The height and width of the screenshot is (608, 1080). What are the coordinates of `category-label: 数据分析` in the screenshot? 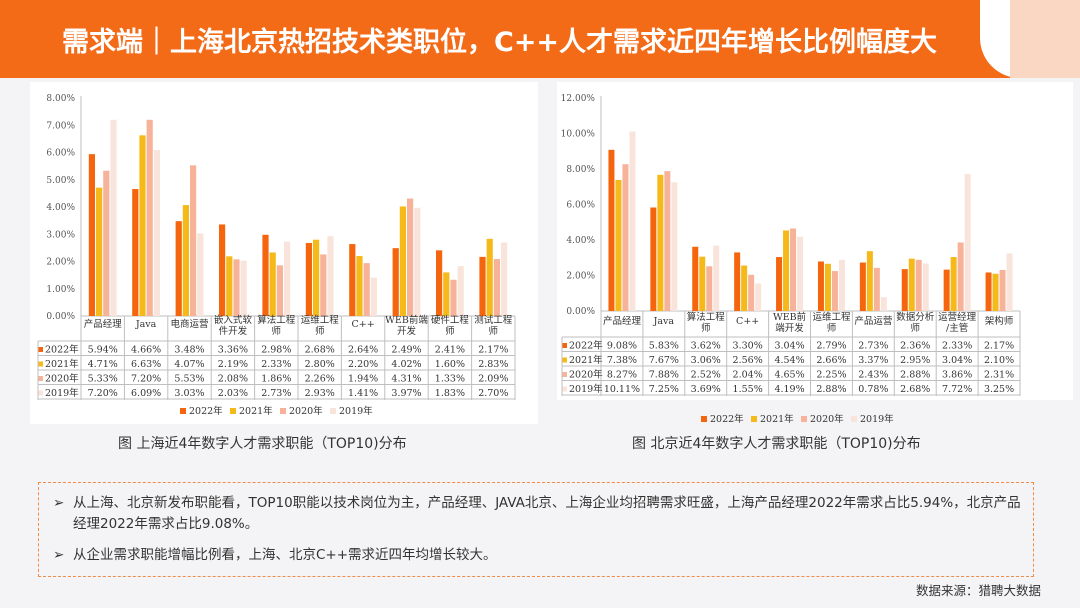 It's located at (915, 317).